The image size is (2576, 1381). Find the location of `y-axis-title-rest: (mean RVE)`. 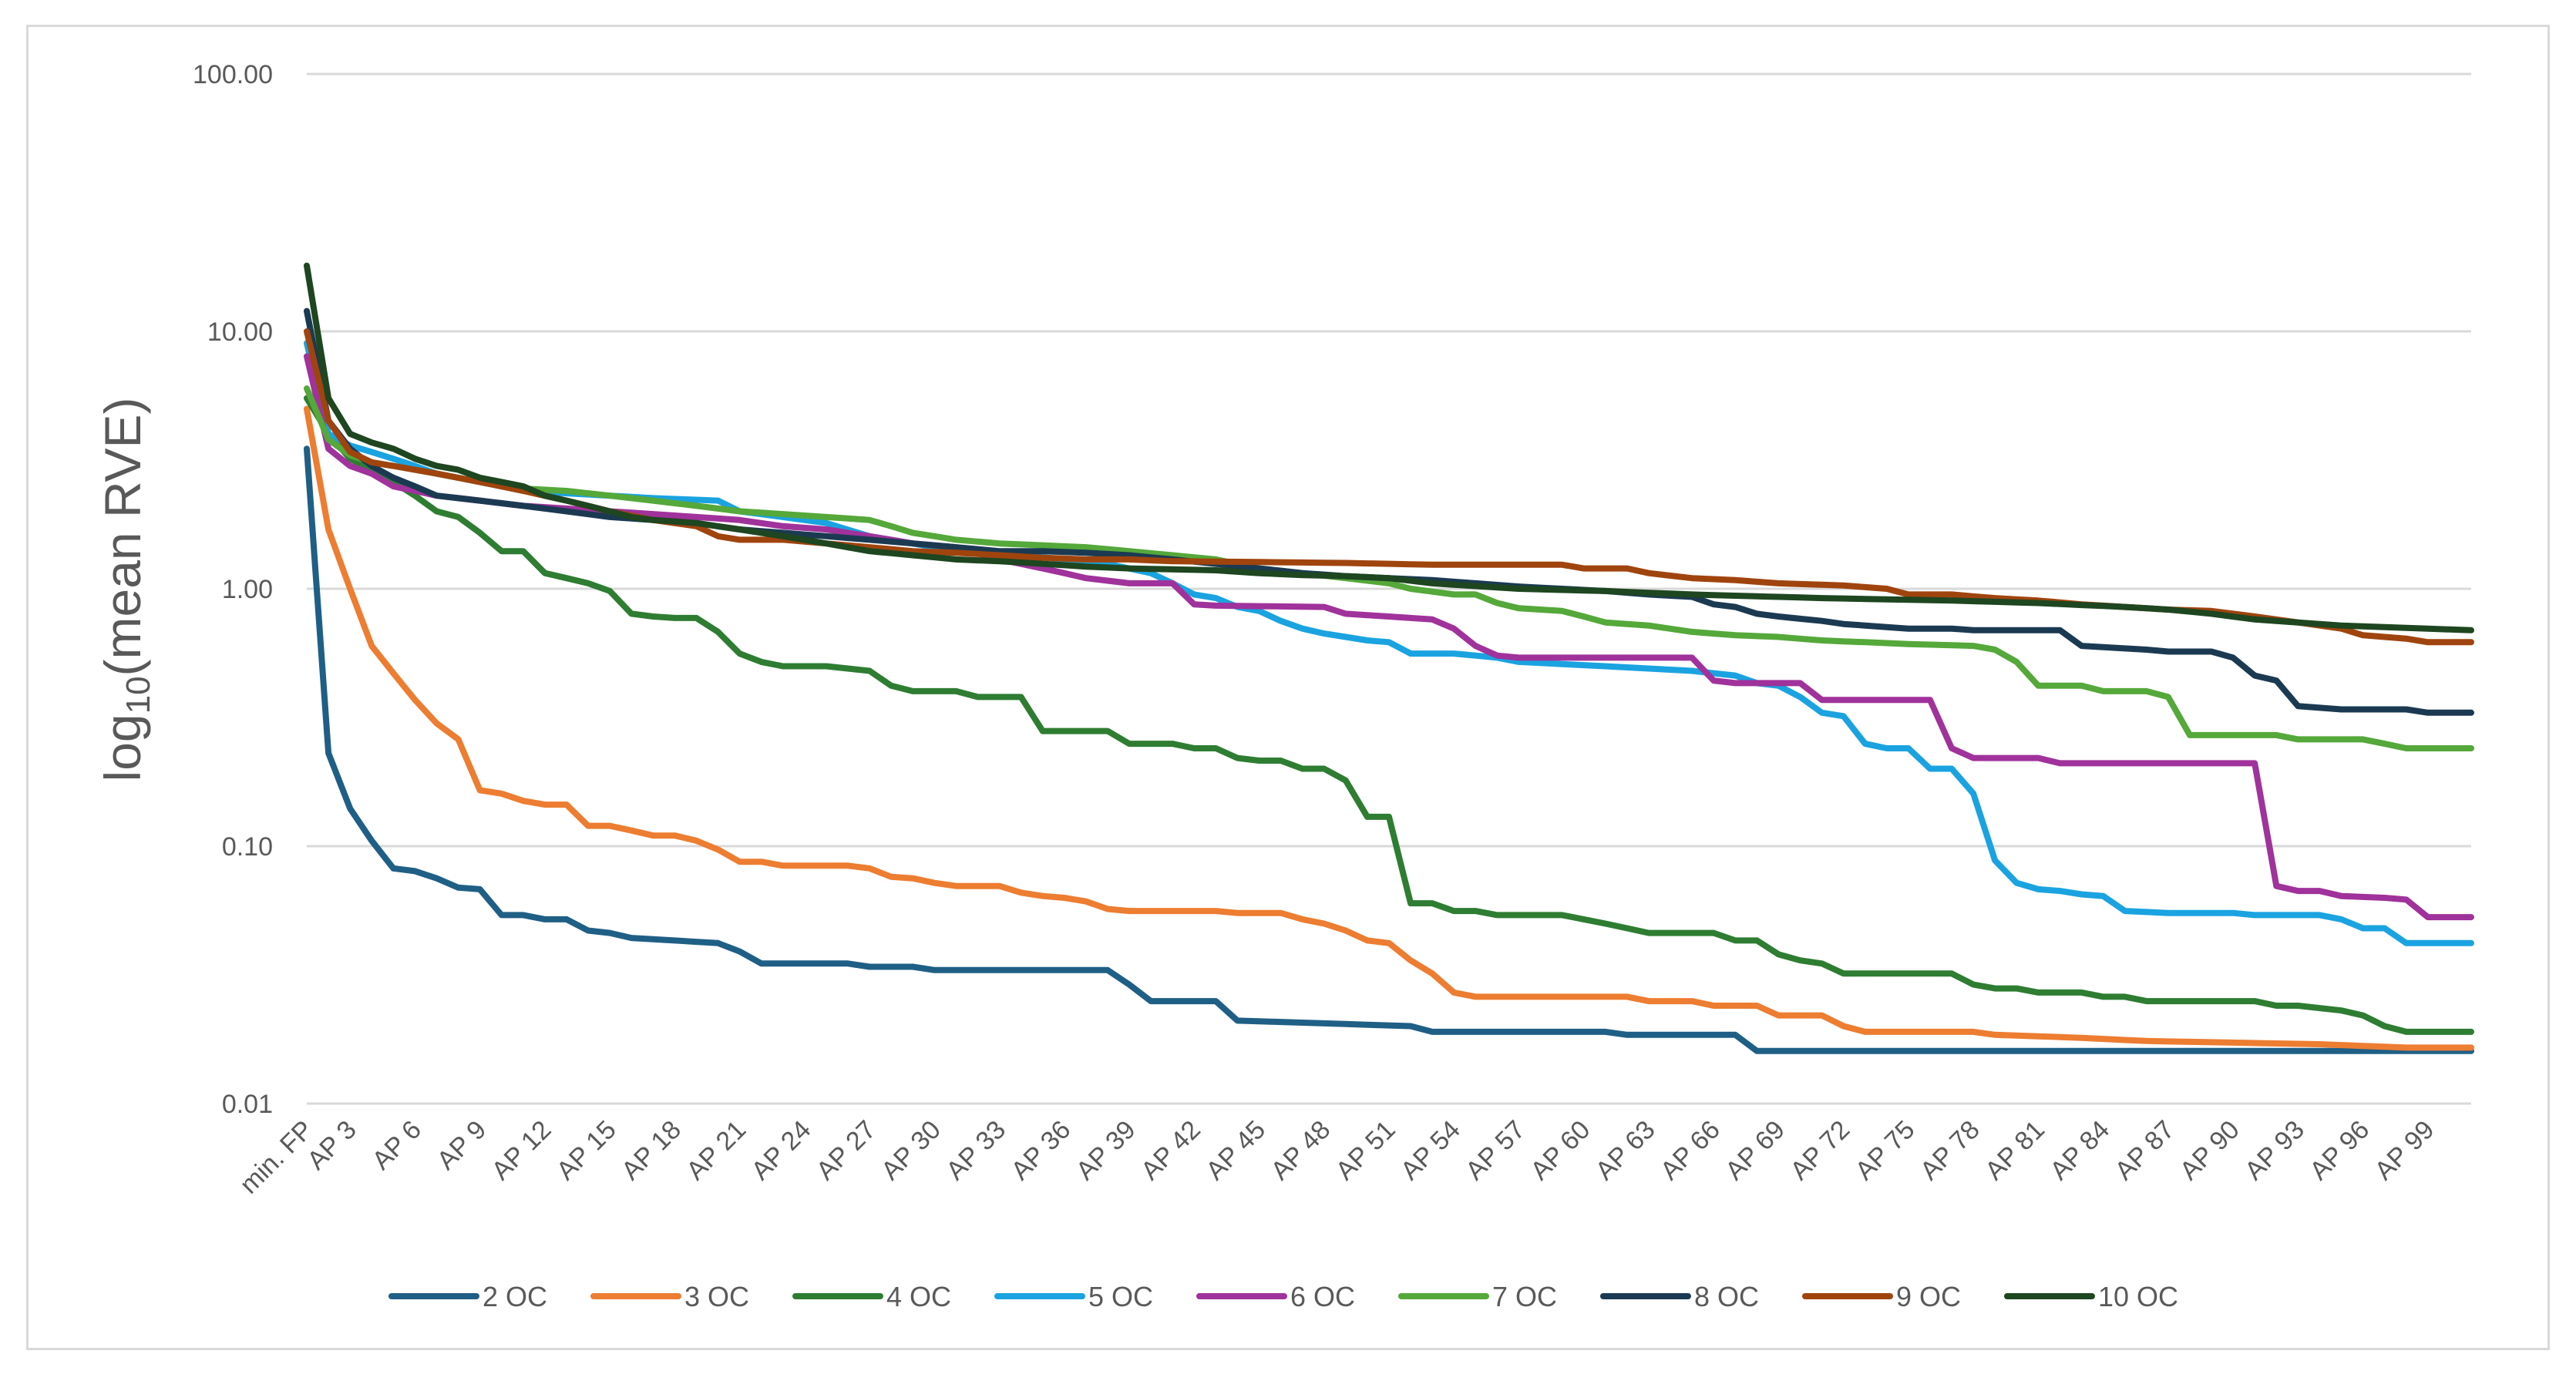

y-axis-title-rest: (mean RVE) is located at coordinates (122, 537).